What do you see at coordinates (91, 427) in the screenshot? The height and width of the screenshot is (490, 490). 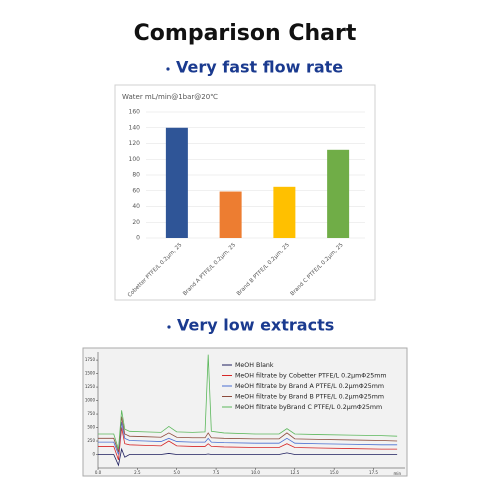 I see `y-tick-label: 500` at bounding box center [91, 427].